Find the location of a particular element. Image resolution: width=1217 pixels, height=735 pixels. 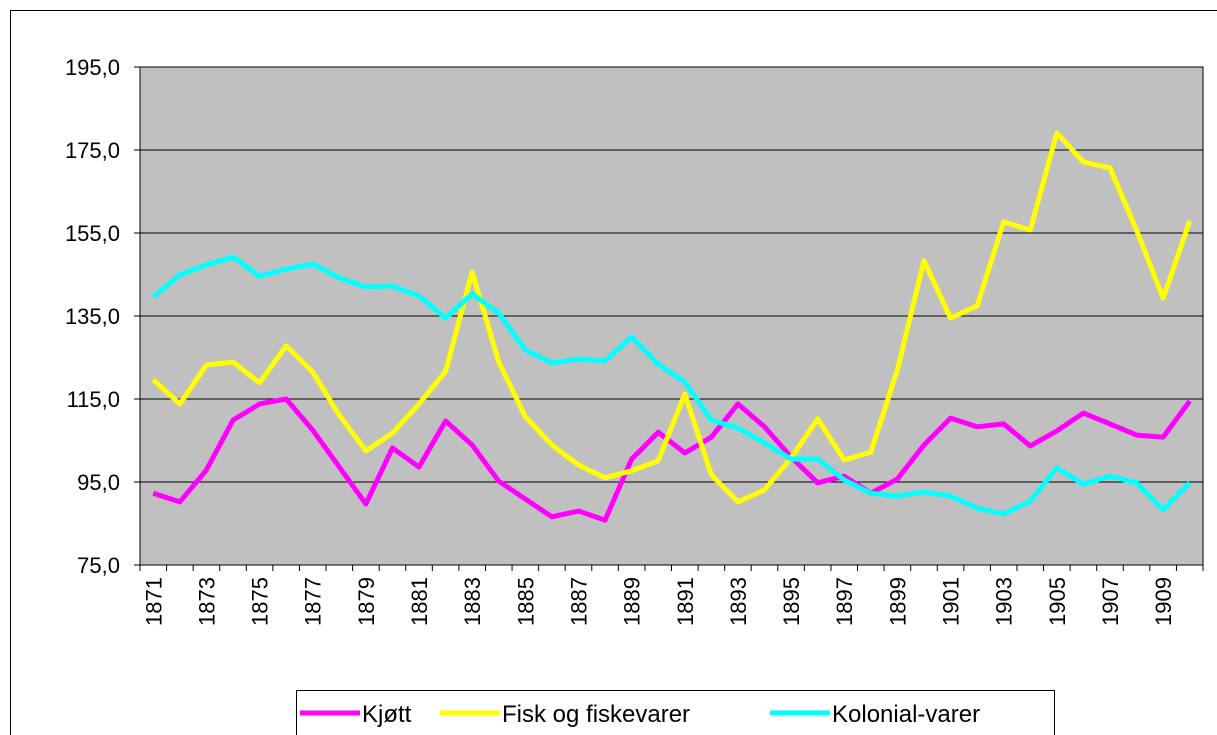

x-tick-label: 1879 is located at coordinates (366, 601).